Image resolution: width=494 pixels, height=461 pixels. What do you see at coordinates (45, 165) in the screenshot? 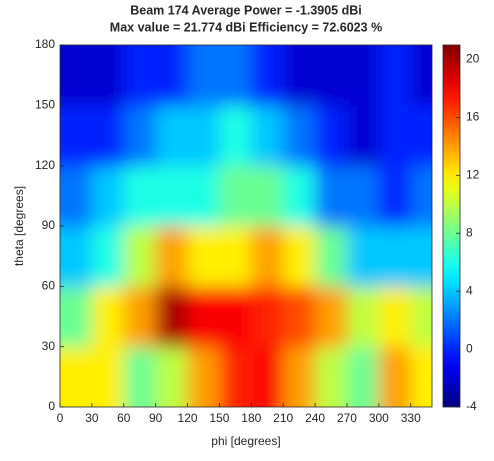
I see `y-tick-label: 120` at bounding box center [45, 165].